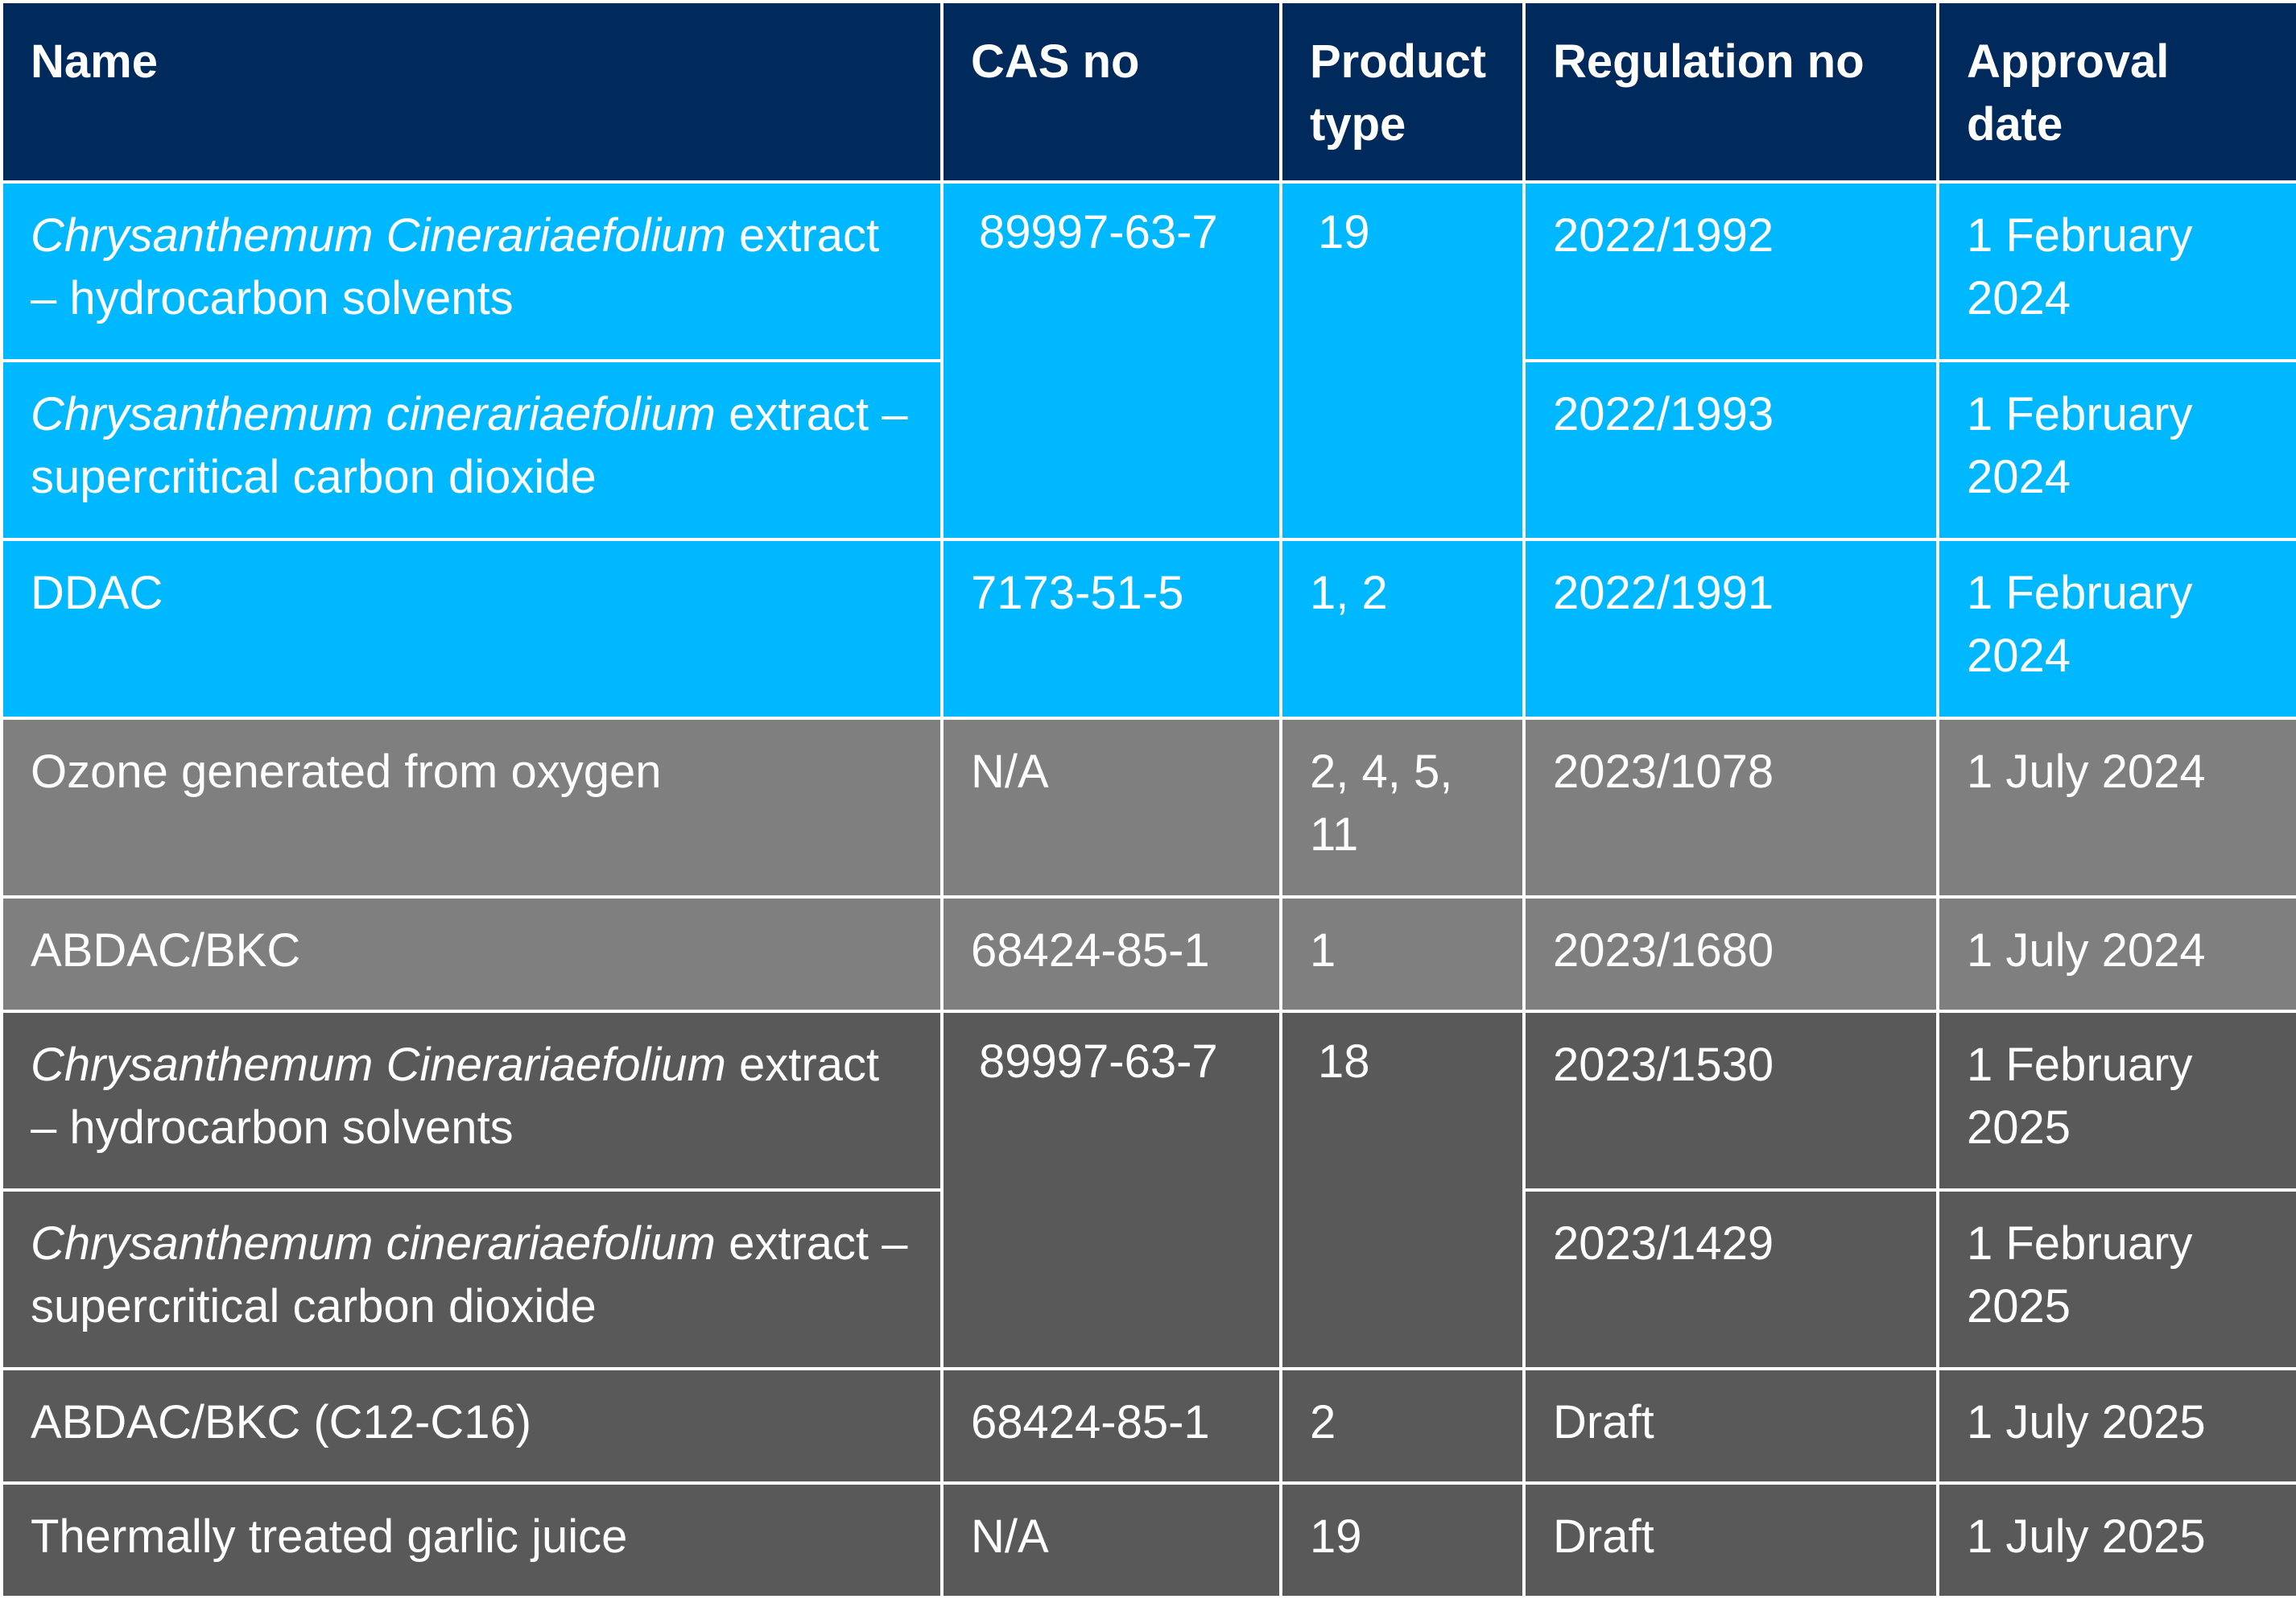  What do you see at coordinates (1402, 954) in the screenshot?
I see `cell-product-type: 1` at bounding box center [1402, 954].